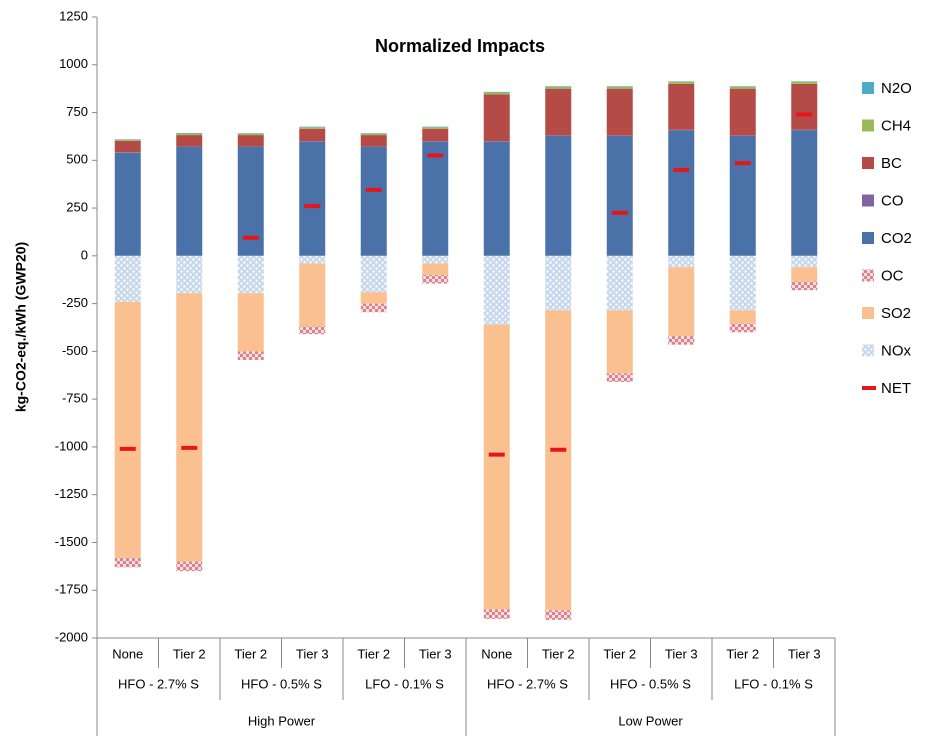 This screenshot has width=925, height=736. Describe the element at coordinates (77, 207) in the screenshot. I see `y-tick-label: 250` at that location.